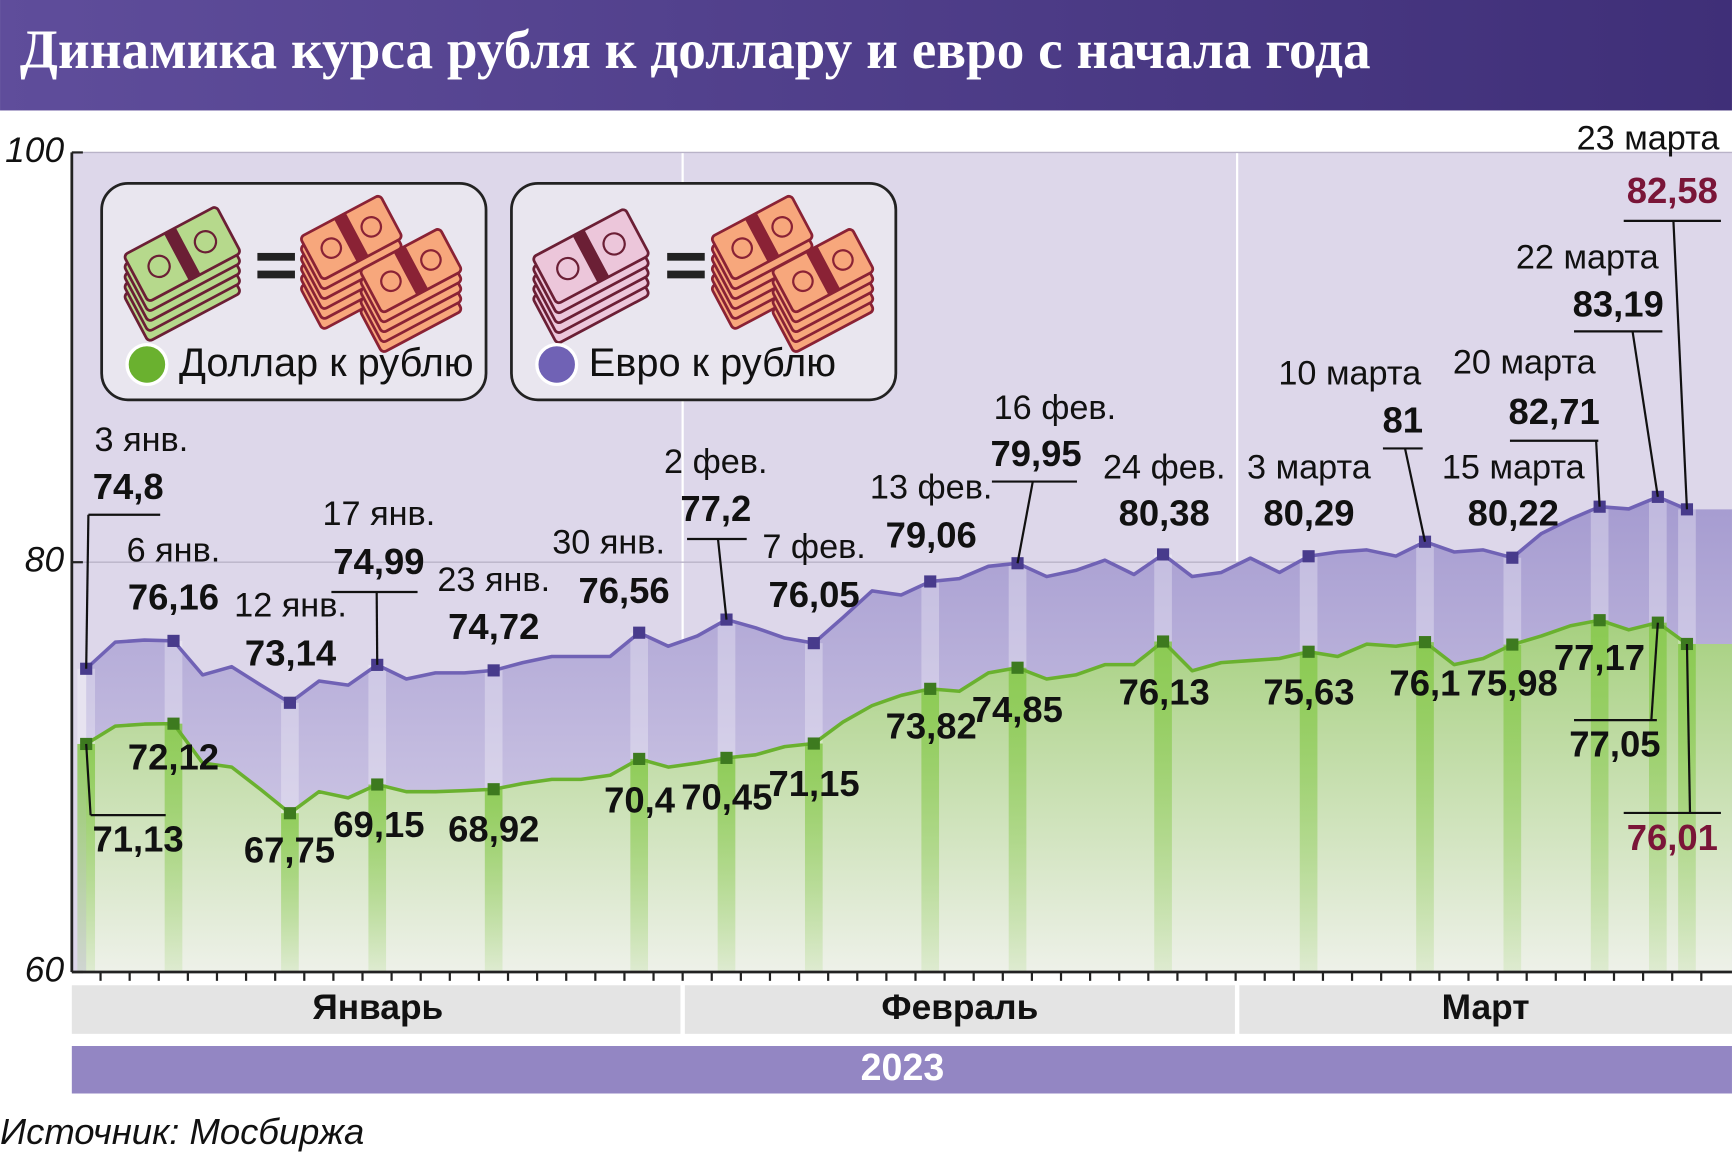  Describe the element at coordinates (1554, 411) in the screenshot. I see `value-label: 82,71` at that location.